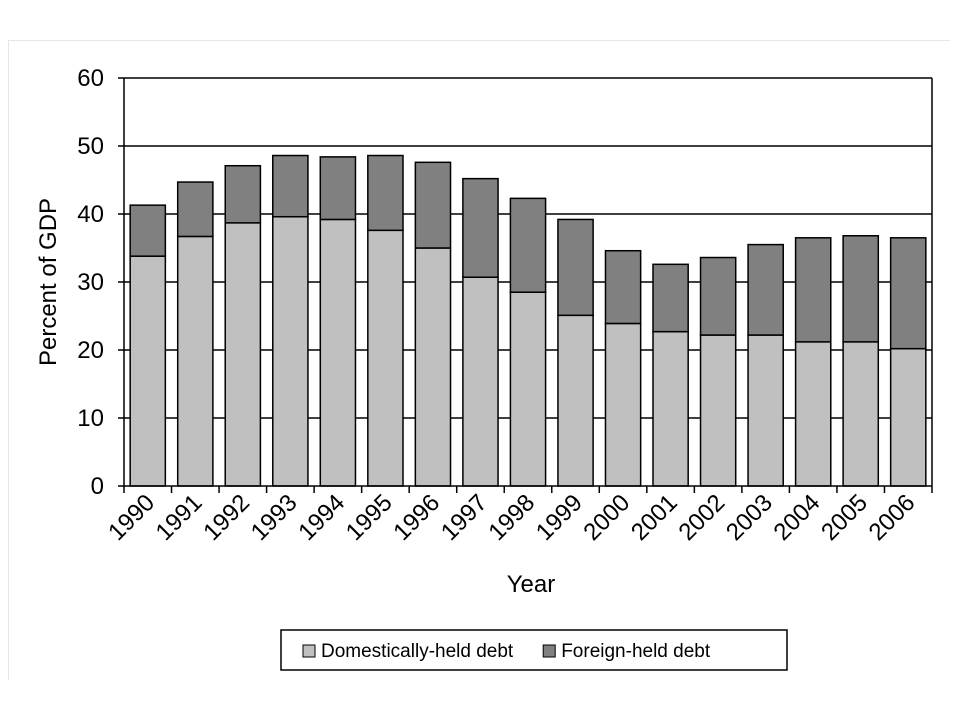 The width and height of the screenshot is (960, 720). I want to click on x-tick-label: 2005, so click(844, 517).